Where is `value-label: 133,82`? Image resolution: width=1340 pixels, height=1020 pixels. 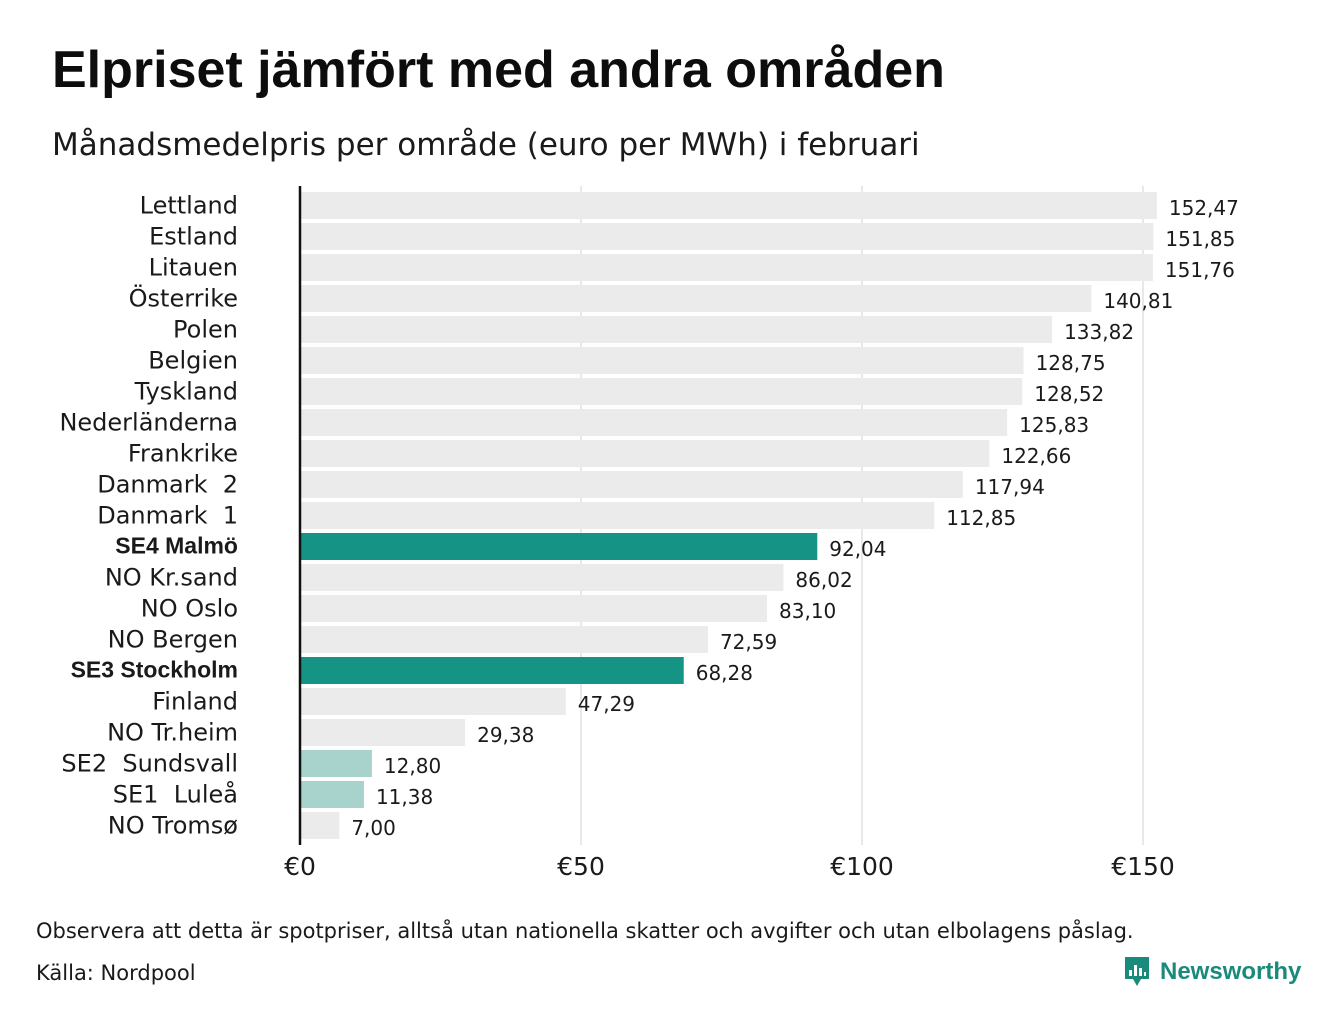 value-label: 133,82 is located at coordinates (1099, 332).